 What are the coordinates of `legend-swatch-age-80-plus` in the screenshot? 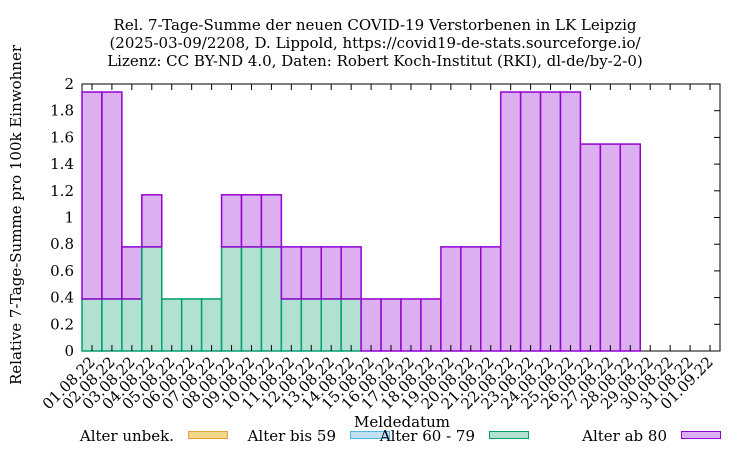 It's located at (701, 435).